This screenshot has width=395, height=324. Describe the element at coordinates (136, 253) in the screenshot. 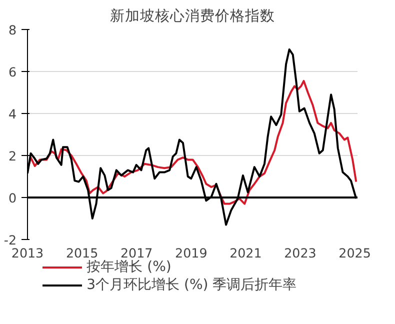

I see `x-tick-label: 2017` at that location.